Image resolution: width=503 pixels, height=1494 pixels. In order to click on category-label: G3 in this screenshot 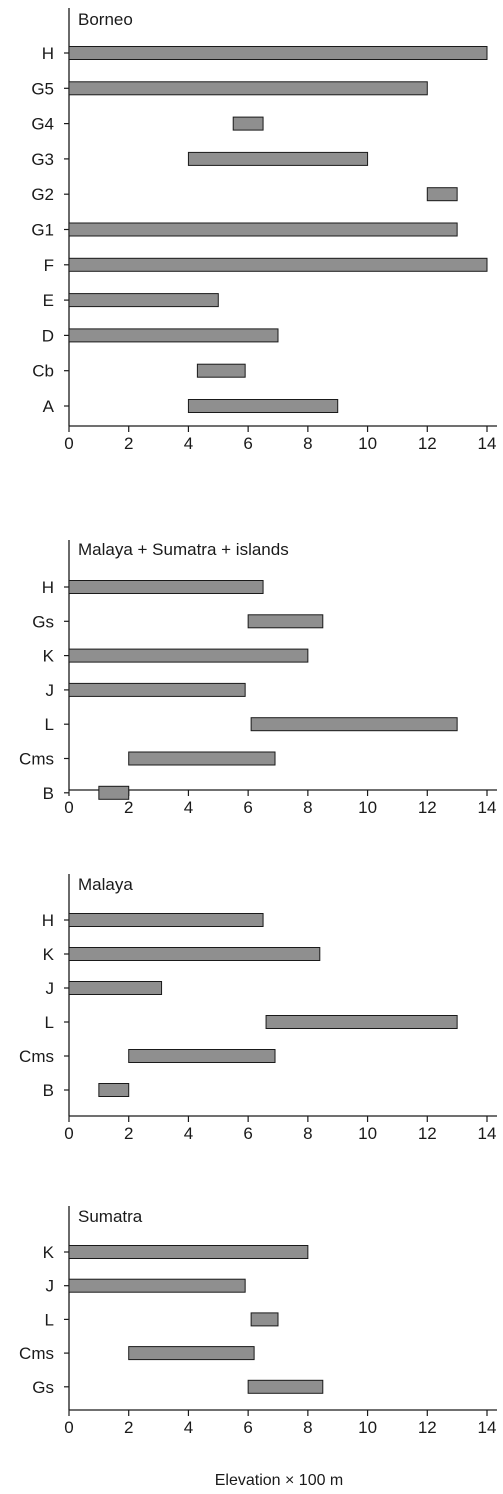, I will do `click(42, 159)`.